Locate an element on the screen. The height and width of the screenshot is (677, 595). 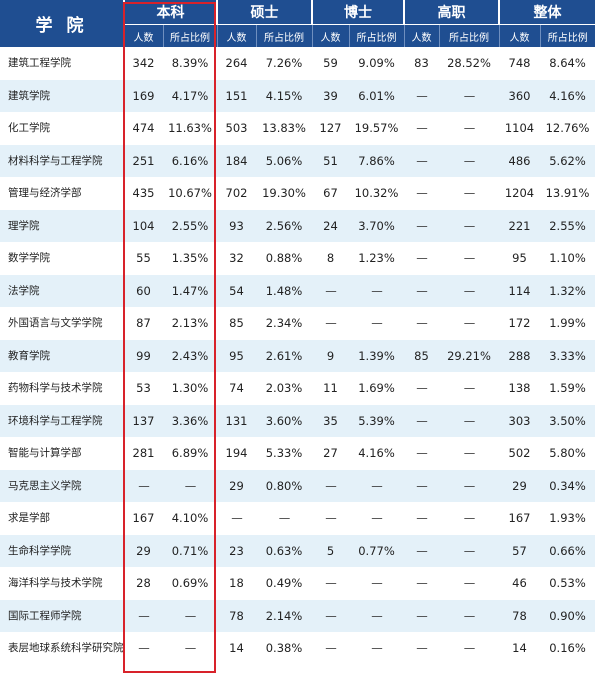
college-name: 马克思主义学院 is located at coordinates (62, 485).